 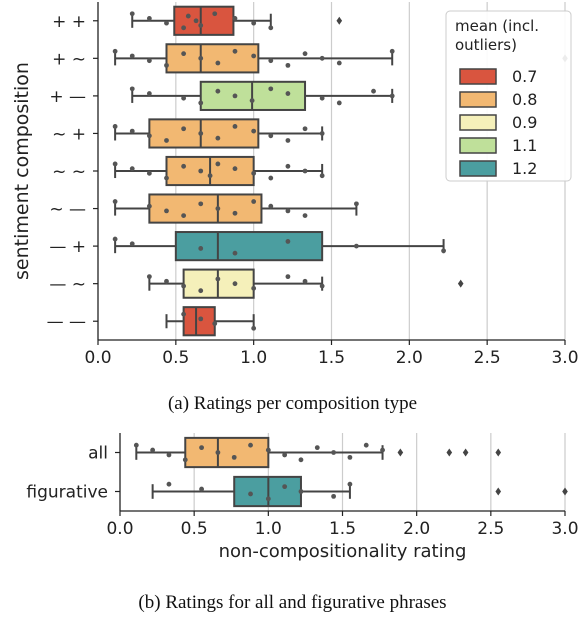 I want to click on box-row: + ~, so click(x=310, y=58).